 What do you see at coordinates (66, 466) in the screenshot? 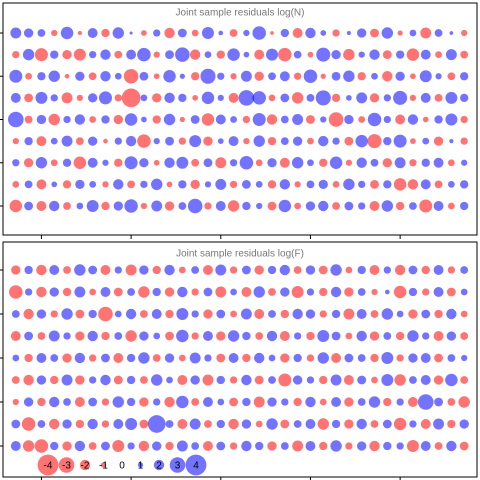
I see `legend-label: -3` at bounding box center [66, 466].